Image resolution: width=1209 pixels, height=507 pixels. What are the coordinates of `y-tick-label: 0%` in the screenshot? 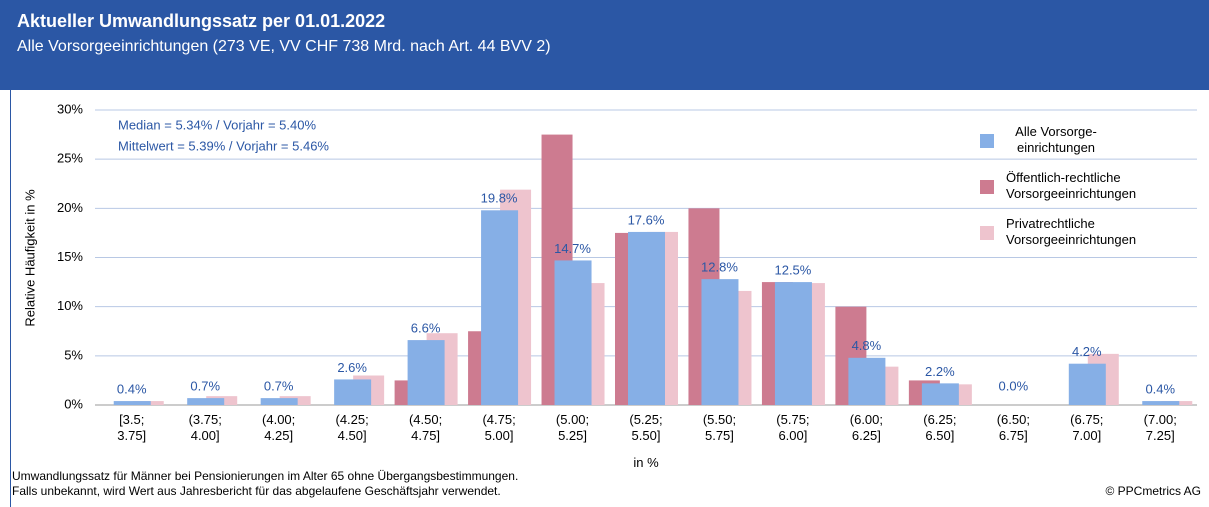 It's located at (73, 403).